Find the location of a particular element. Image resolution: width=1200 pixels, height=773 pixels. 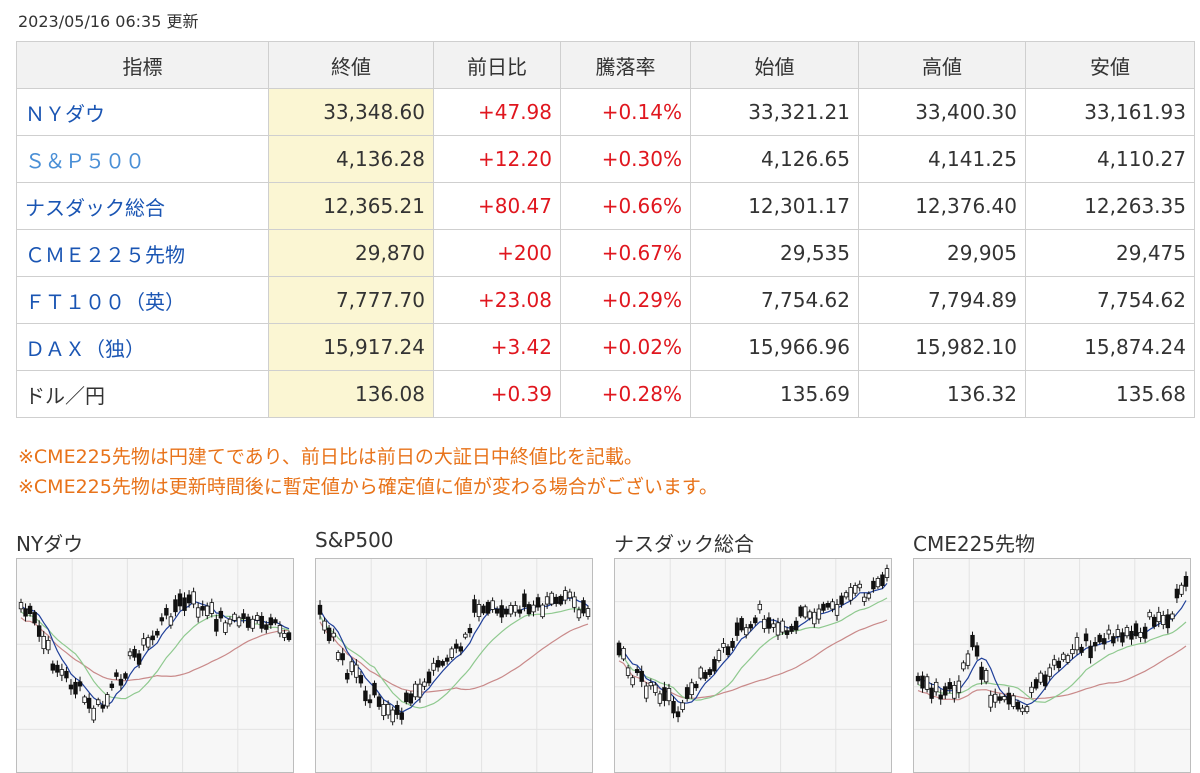

chart-ny-dow: NYダウ is located at coordinates (155, 650).